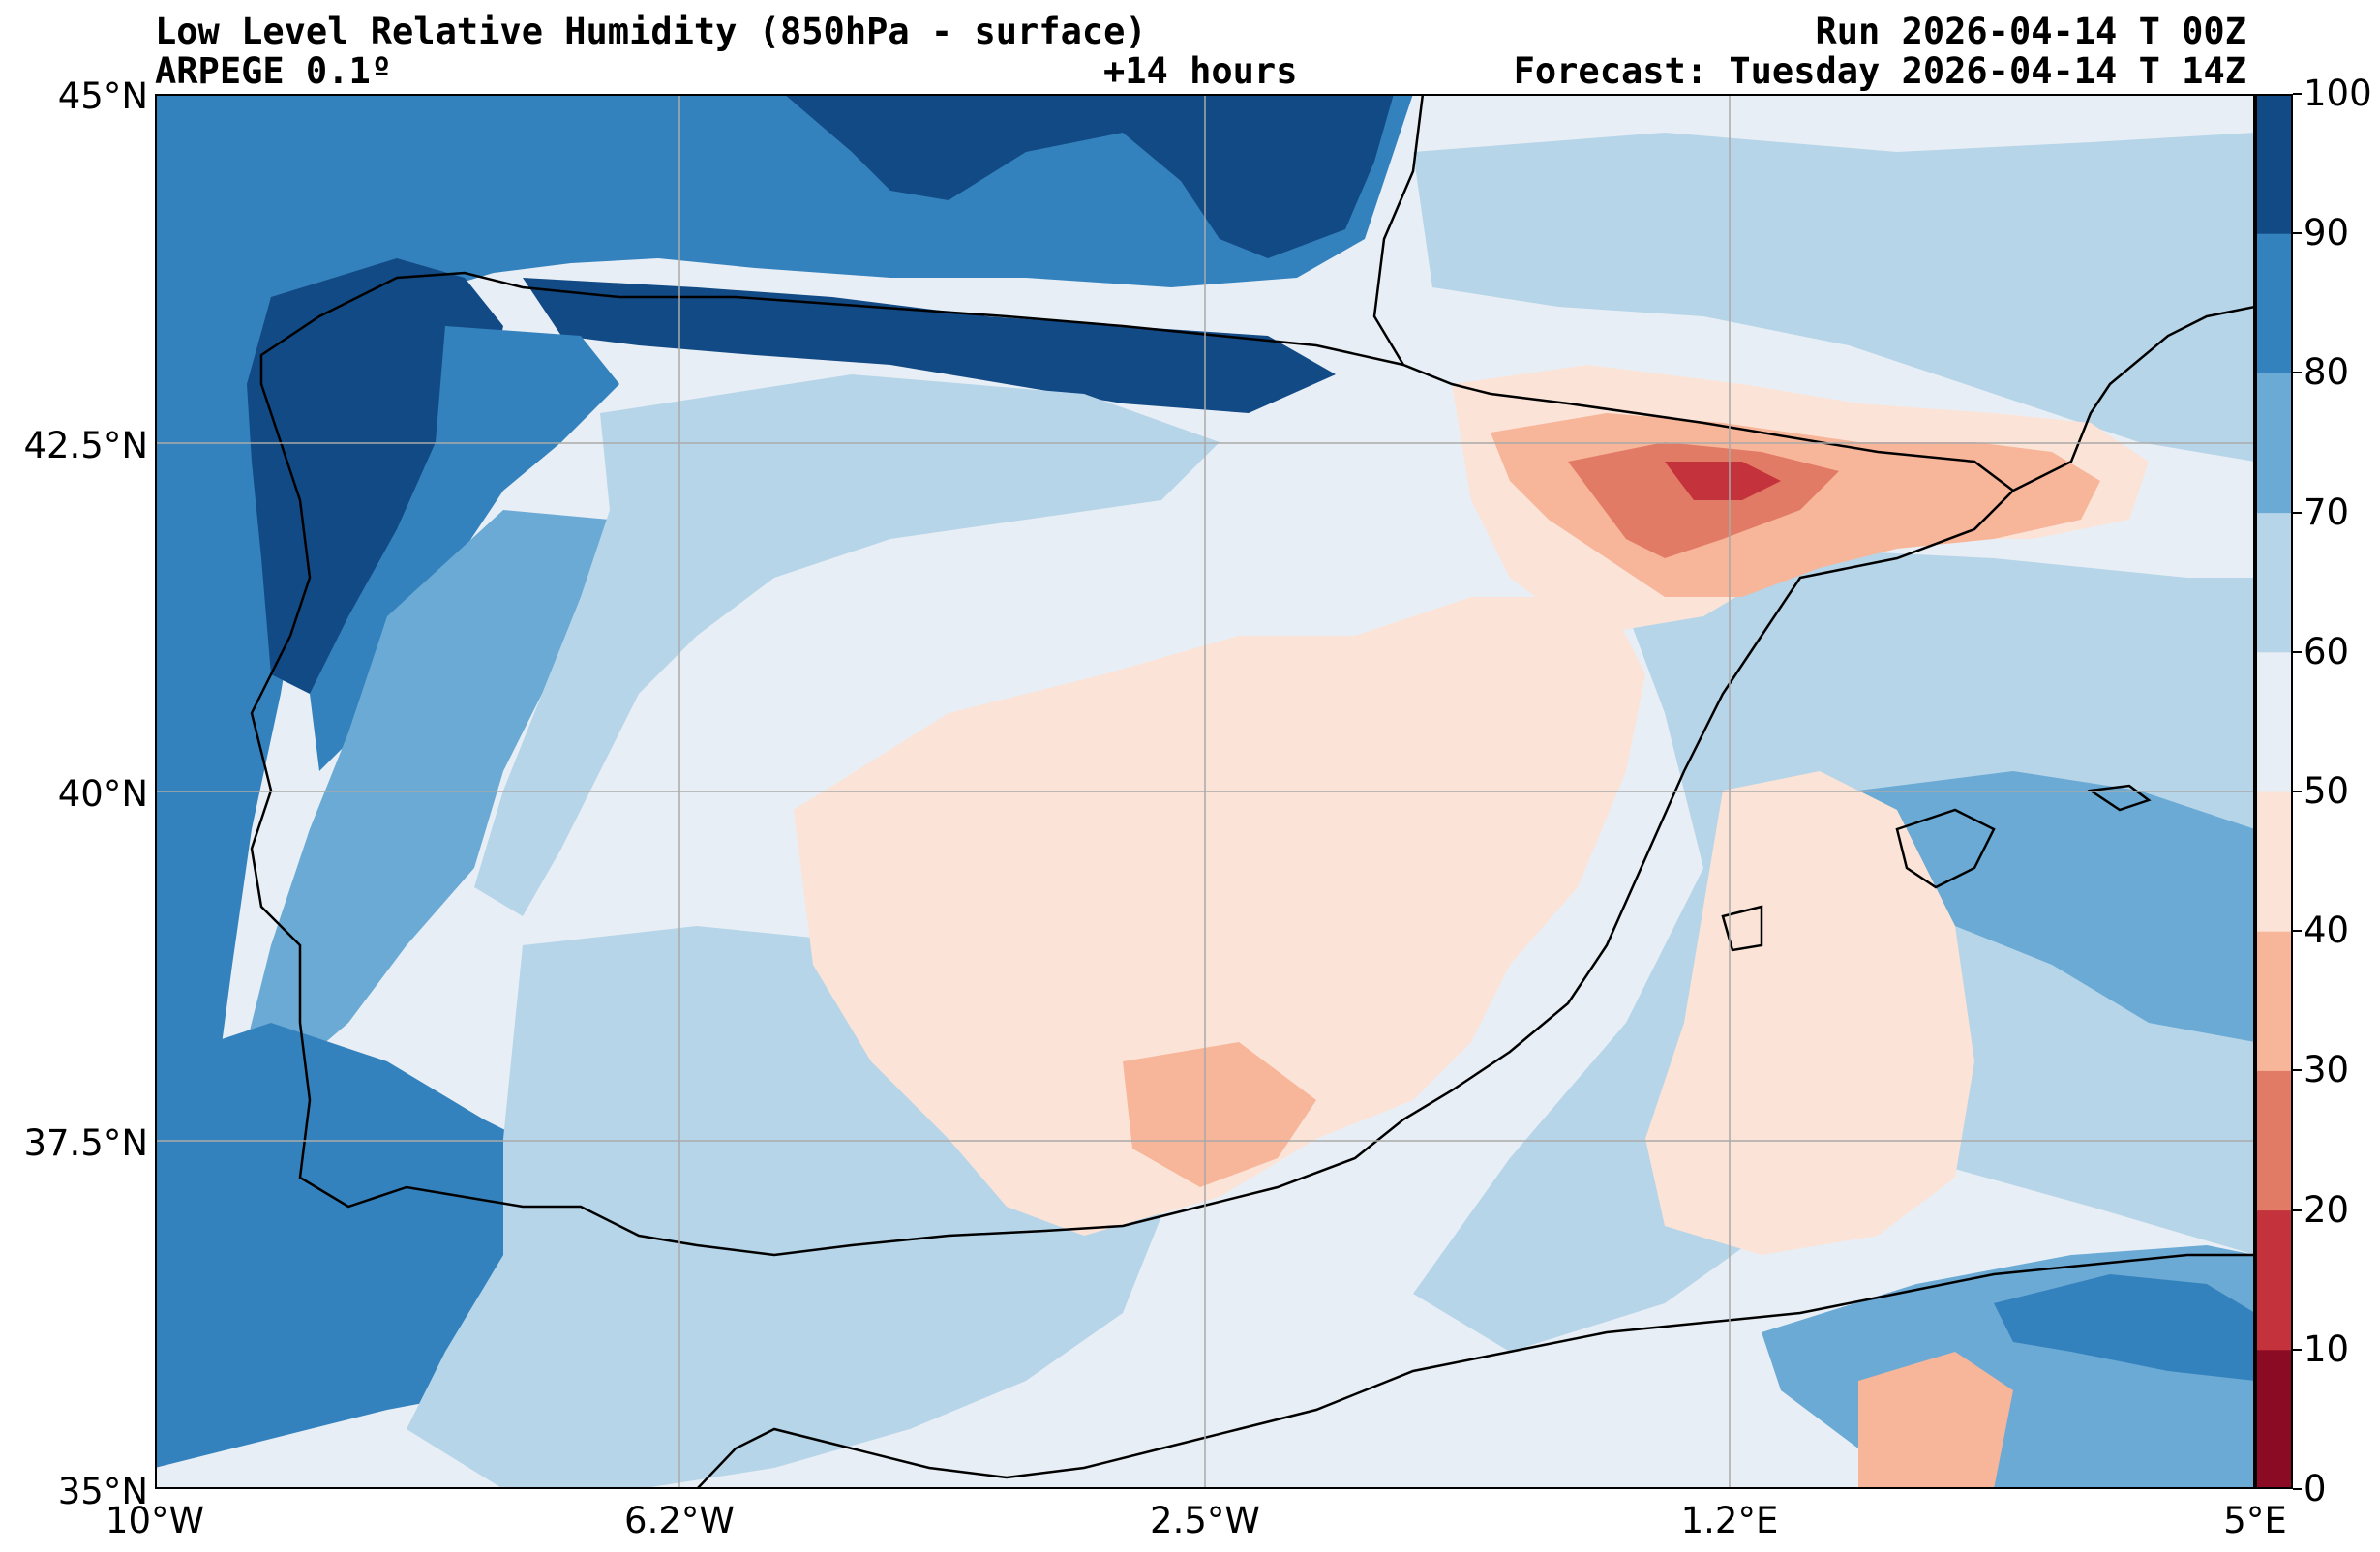 The height and width of the screenshot is (1552, 2380). What do you see at coordinates (2327, 233) in the screenshot?
I see `colorbar-tick-label: 90` at bounding box center [2327, 233].